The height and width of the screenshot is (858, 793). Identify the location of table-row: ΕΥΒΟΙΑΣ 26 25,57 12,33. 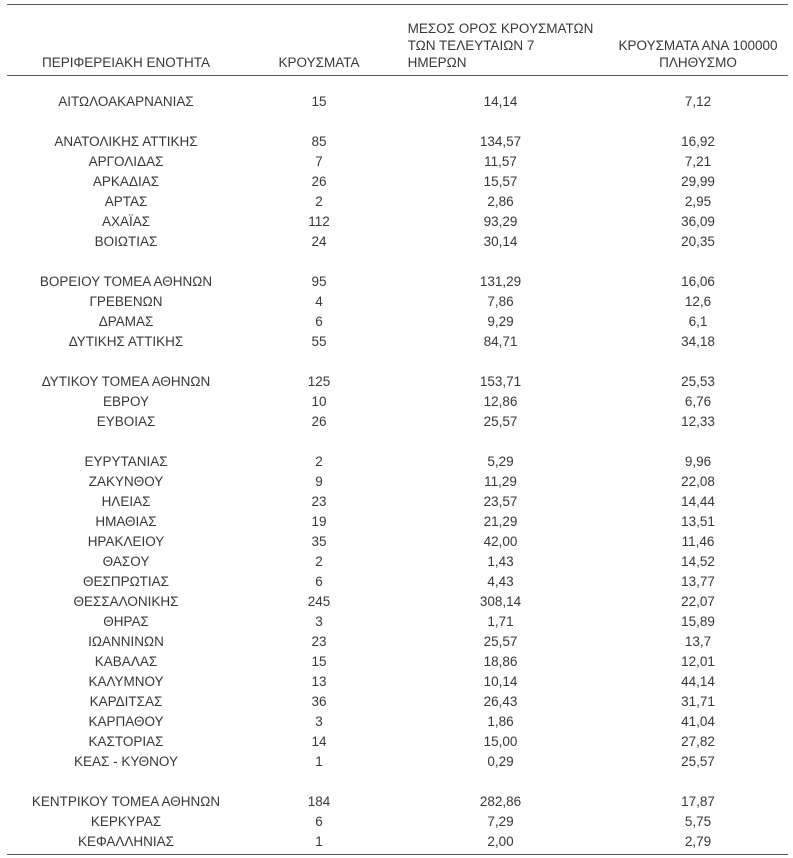
(397, 422).